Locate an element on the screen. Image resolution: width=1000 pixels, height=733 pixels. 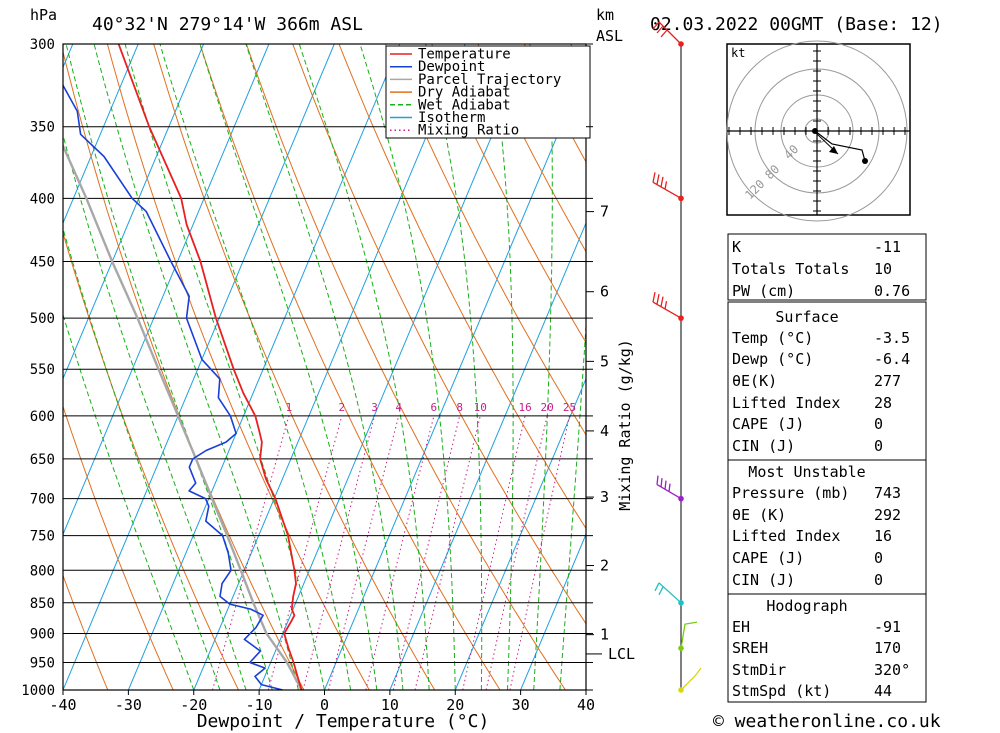
km-height-label: 3 is located at coordinates (604, 497).